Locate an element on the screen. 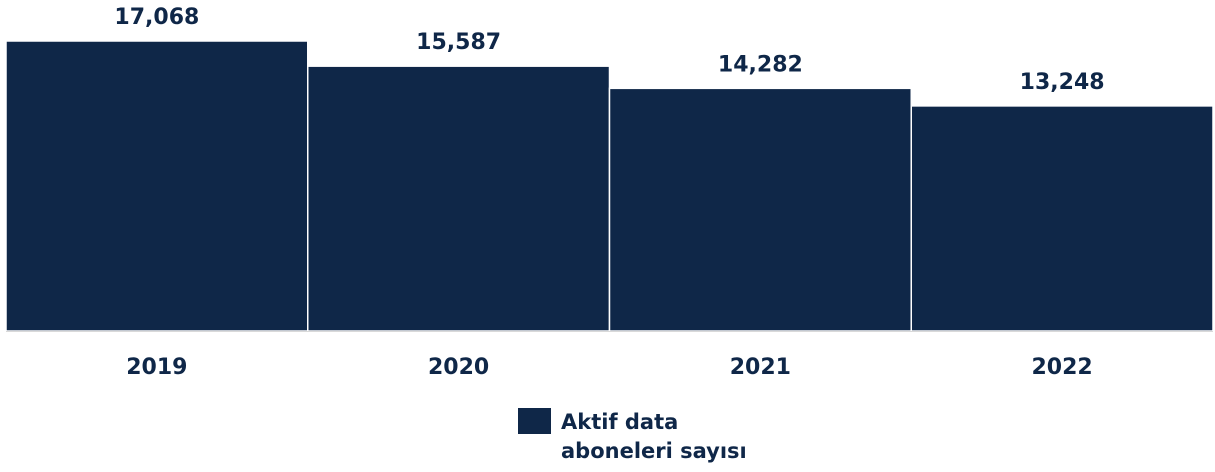 This screenshot has height=472, width=1215. legend-label-line-2: aboneleri sayısı is located at coordinates (654, 451).